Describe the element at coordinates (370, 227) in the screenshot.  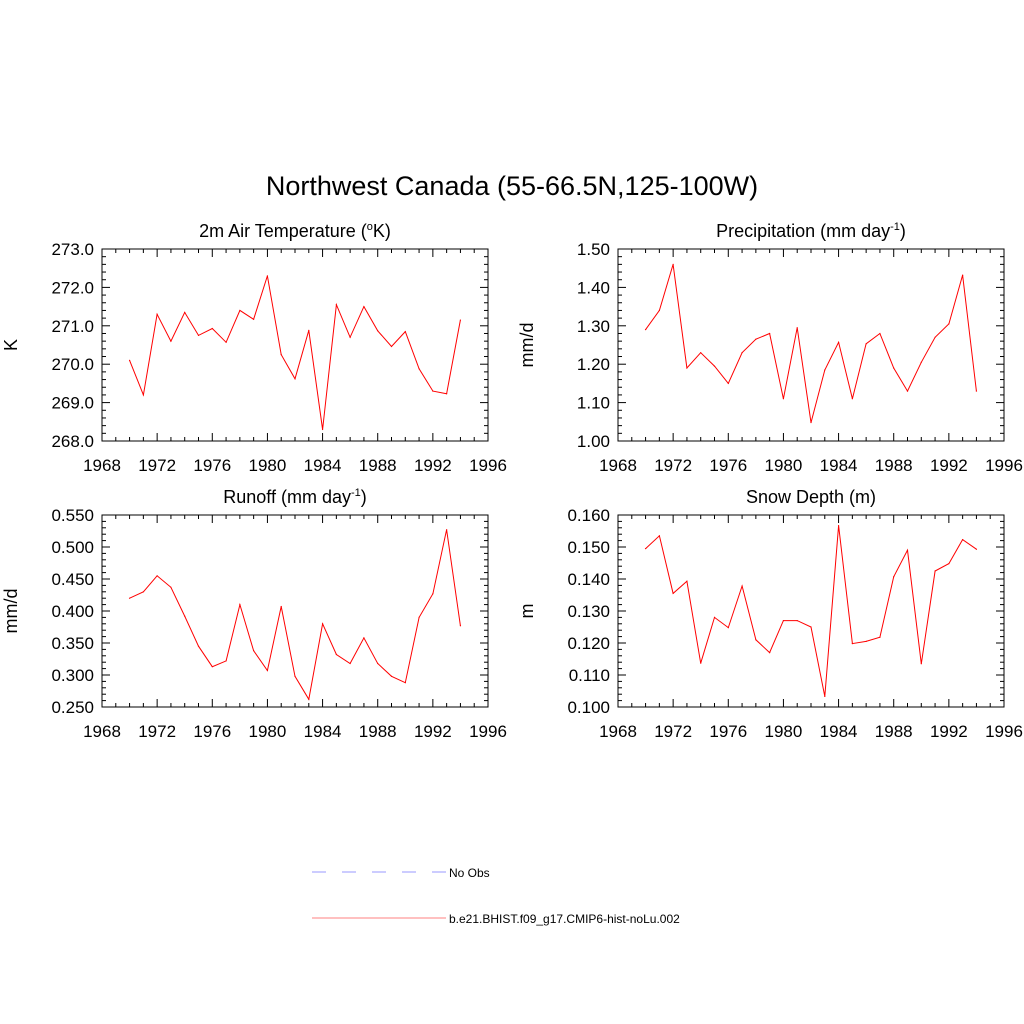
I see `panel-title-superscript: o` at that location.